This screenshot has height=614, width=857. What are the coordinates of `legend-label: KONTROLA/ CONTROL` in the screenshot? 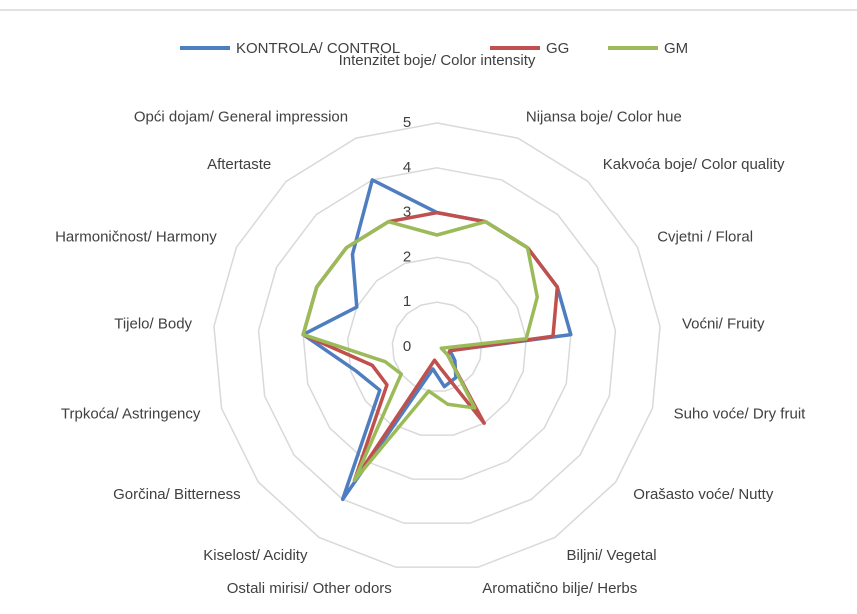 It's located at (318, 48).